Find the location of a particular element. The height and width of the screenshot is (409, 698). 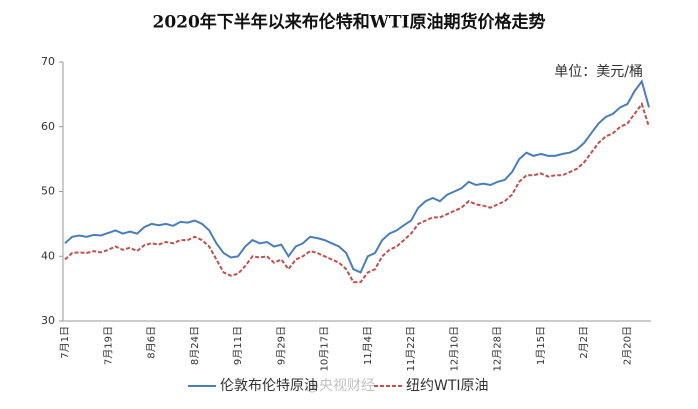

x-tick-label: 11月4日 is located at coordinates (368, 345).